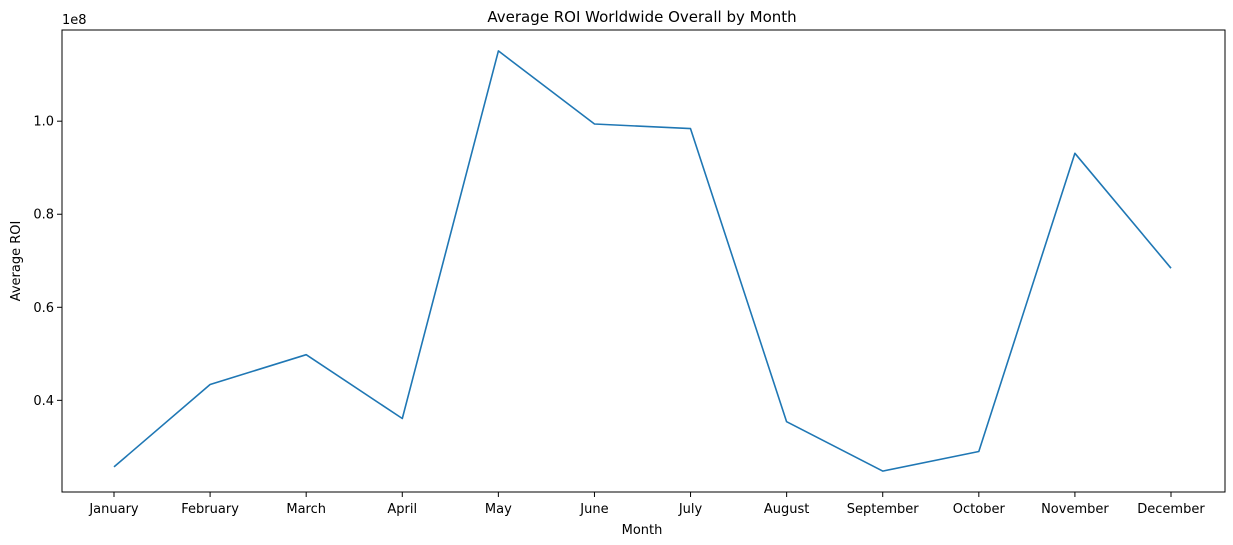 This screenshot has width=1233, height=545. What do you see at coordinates (883, 509) in the screenshot?
I see `x-tick-label: September` at bounding box center [883, 509].